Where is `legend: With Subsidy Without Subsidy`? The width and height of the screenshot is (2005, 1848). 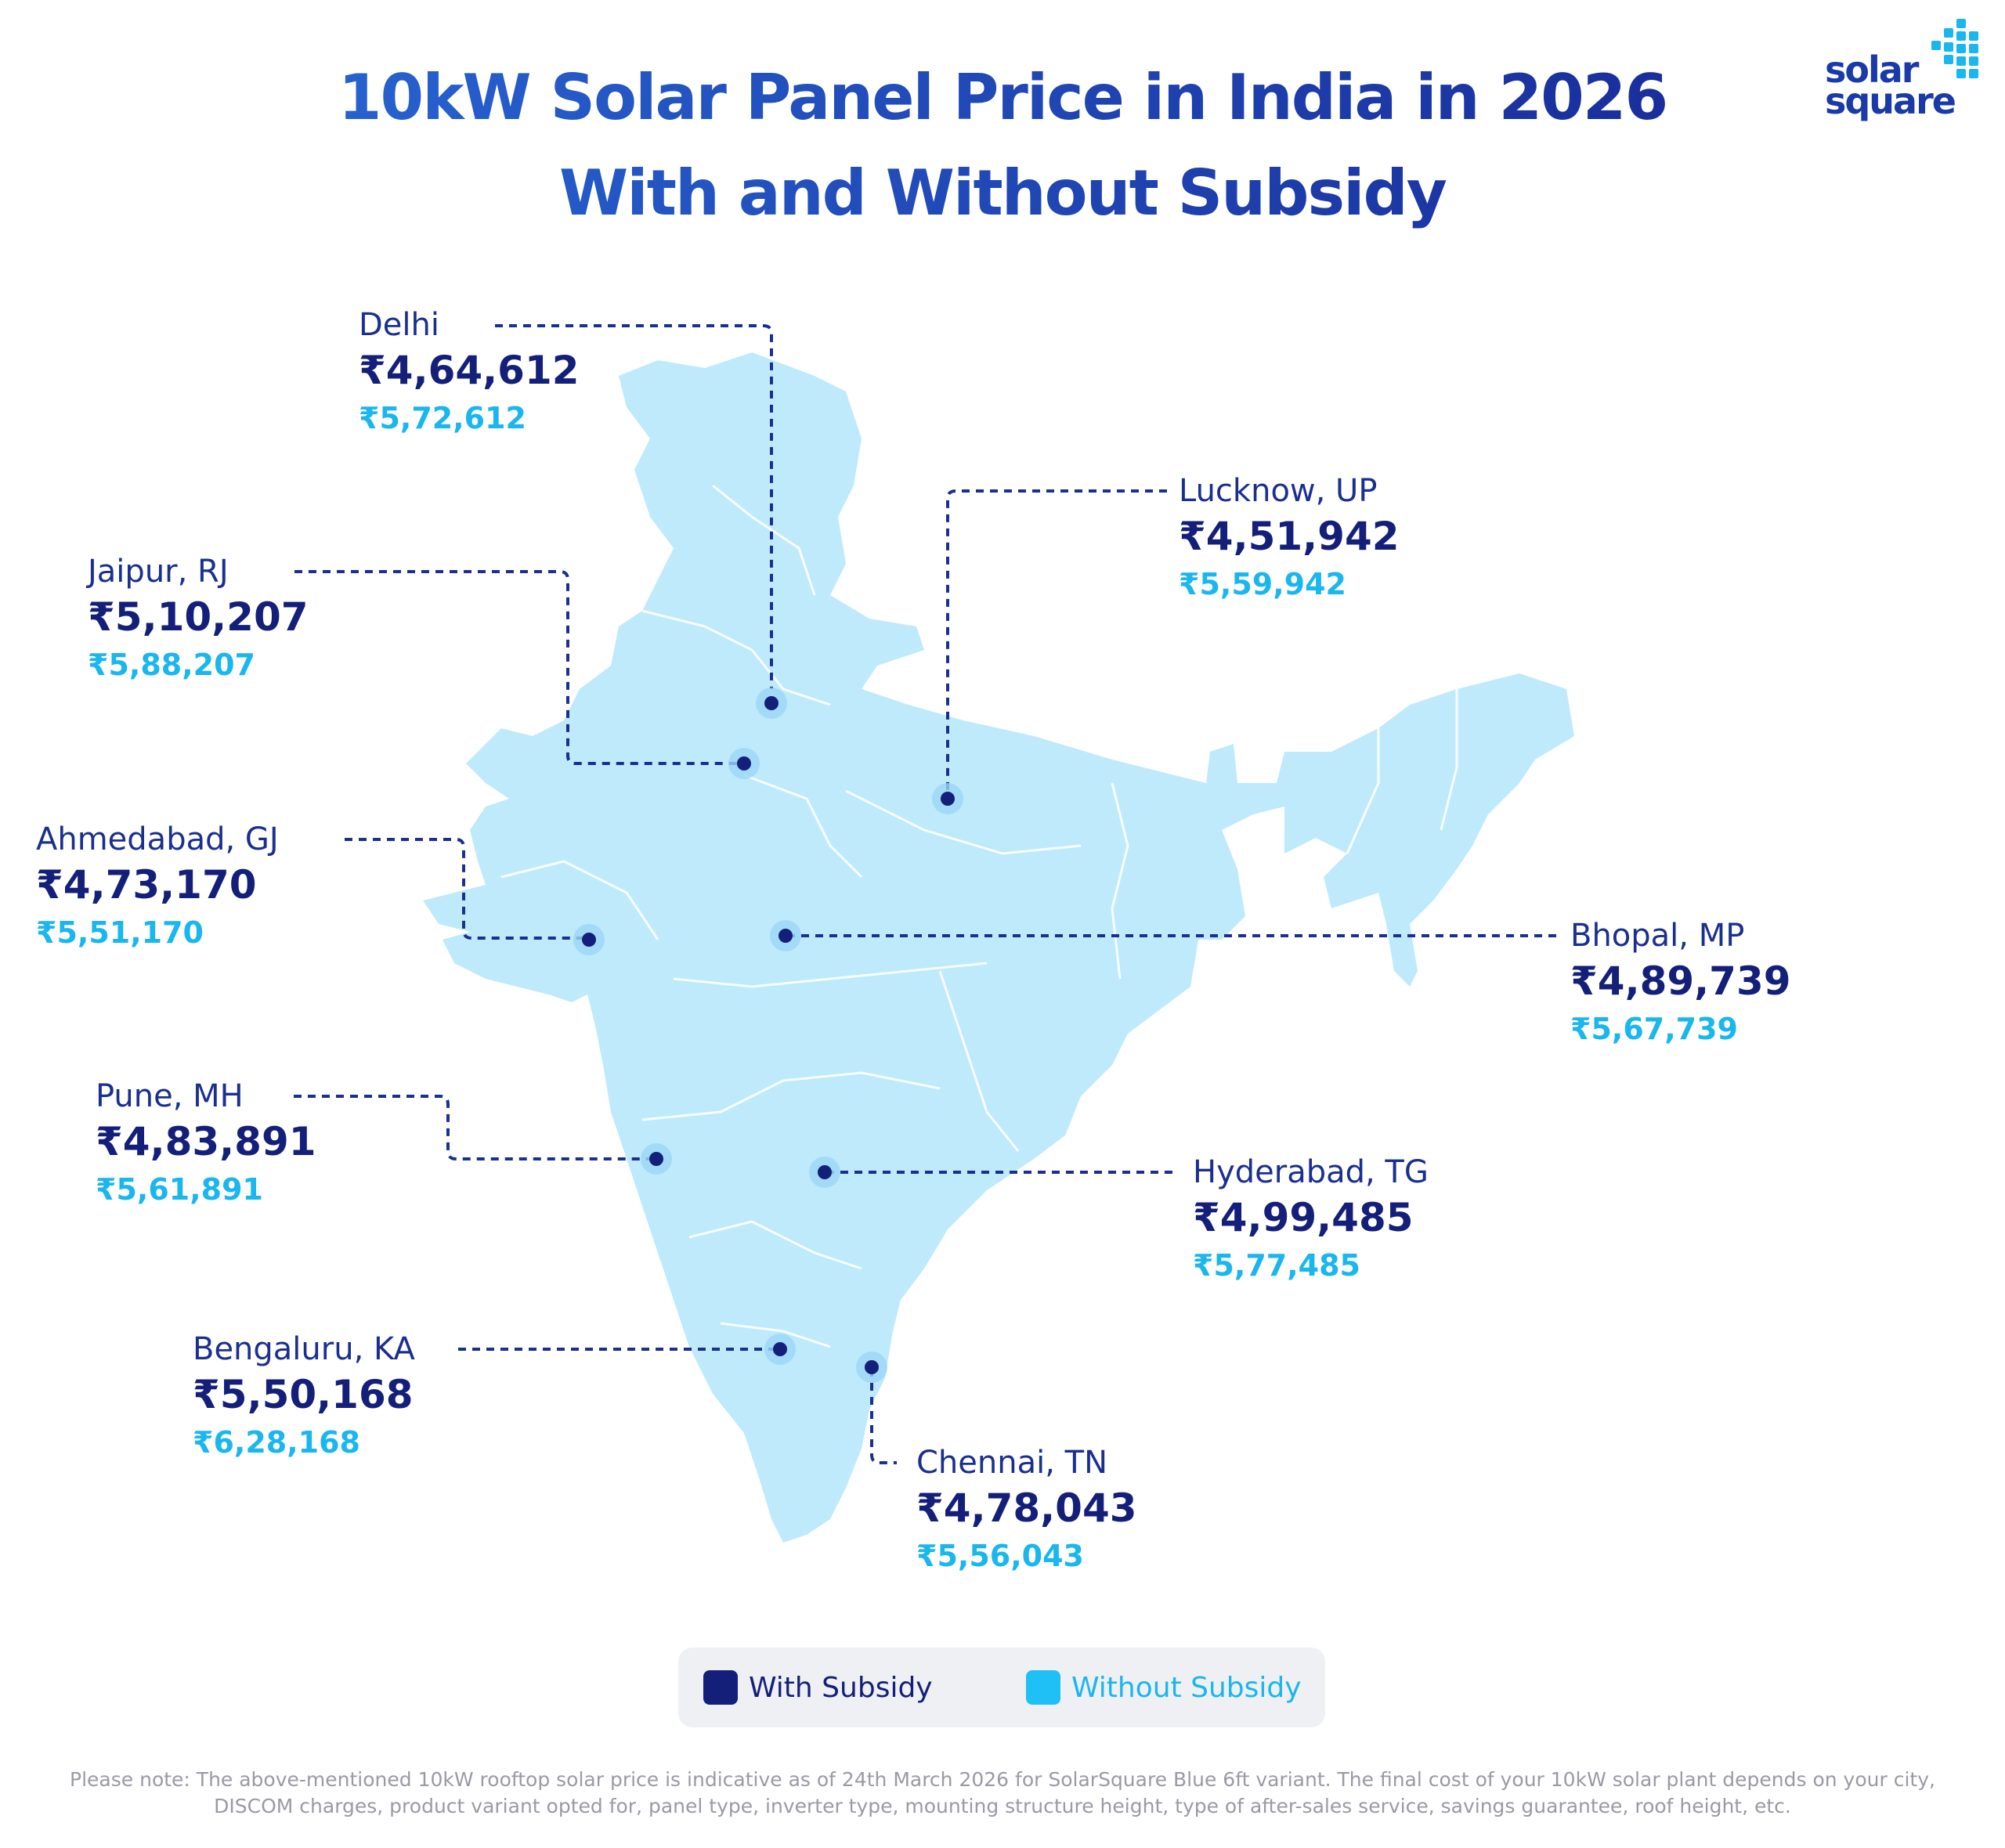 legend: With Subsidy Without Subsidy is located at coordinates (1001, 1687).